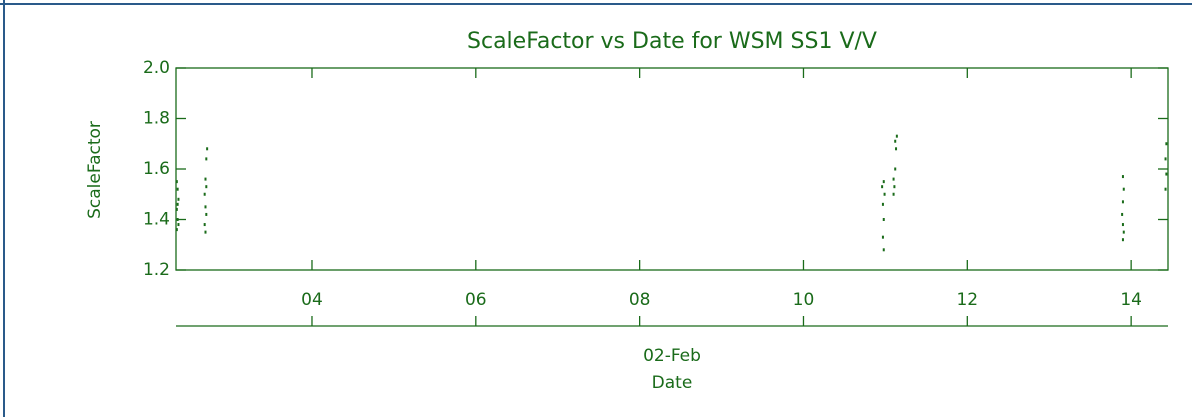  Describe the element at coordinates (804, 300) in the screenshot. I see `x-tick-label: 10` at that location.